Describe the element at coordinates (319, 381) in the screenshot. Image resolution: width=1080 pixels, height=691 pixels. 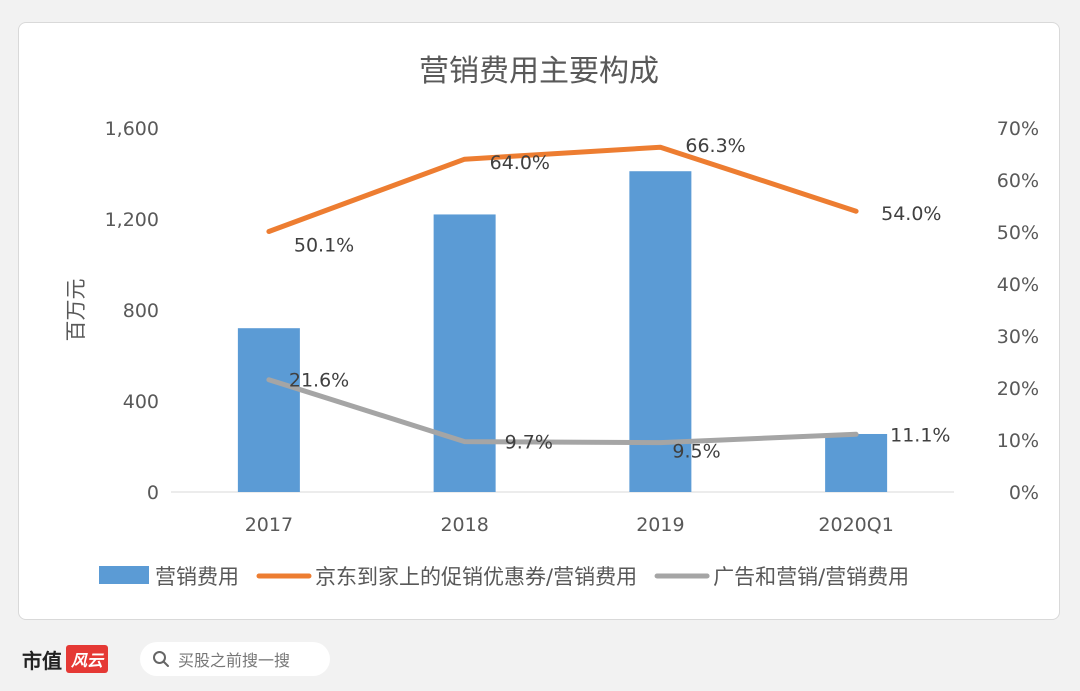
I see `data-label: 21.6%` at that location.